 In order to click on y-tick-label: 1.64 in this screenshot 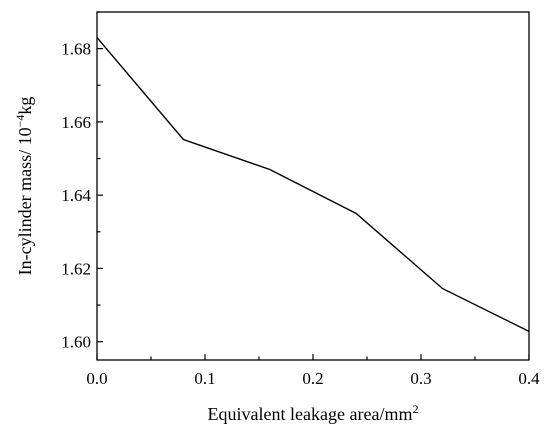, I will do `click(76, 195)`.